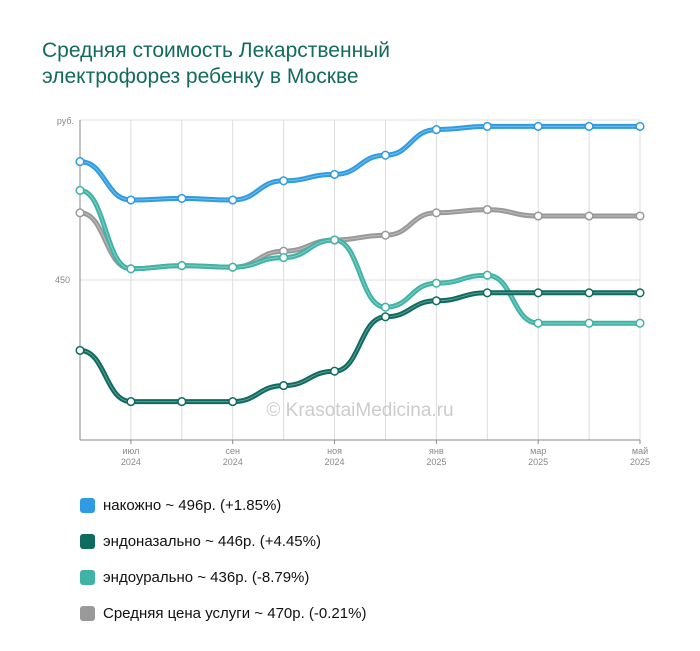 The image size is (700, 651). I want to click on x-tick-label-month: сен, so click(232, 451).